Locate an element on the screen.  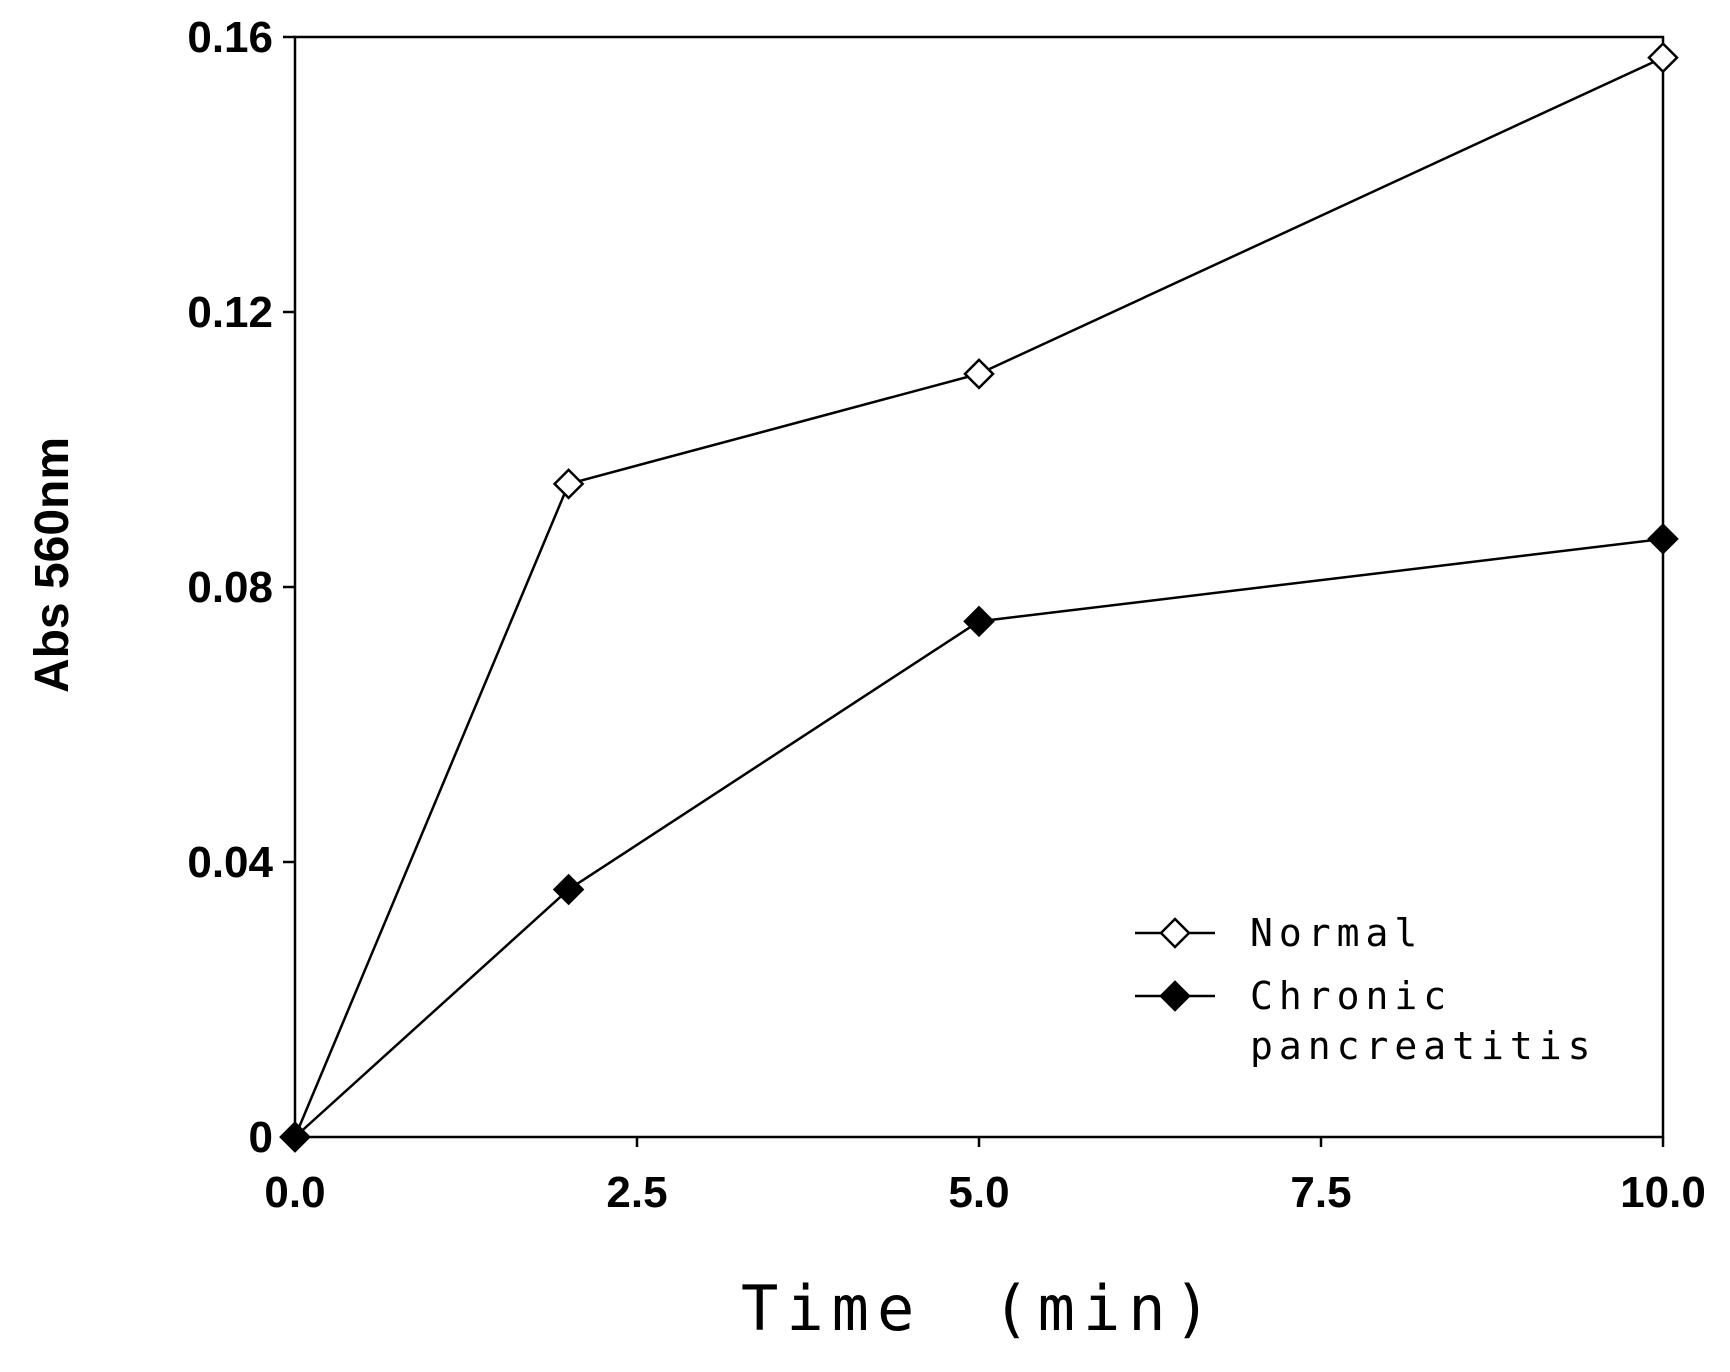
legend-label: Chronic is located at coordinates (1351, 996).